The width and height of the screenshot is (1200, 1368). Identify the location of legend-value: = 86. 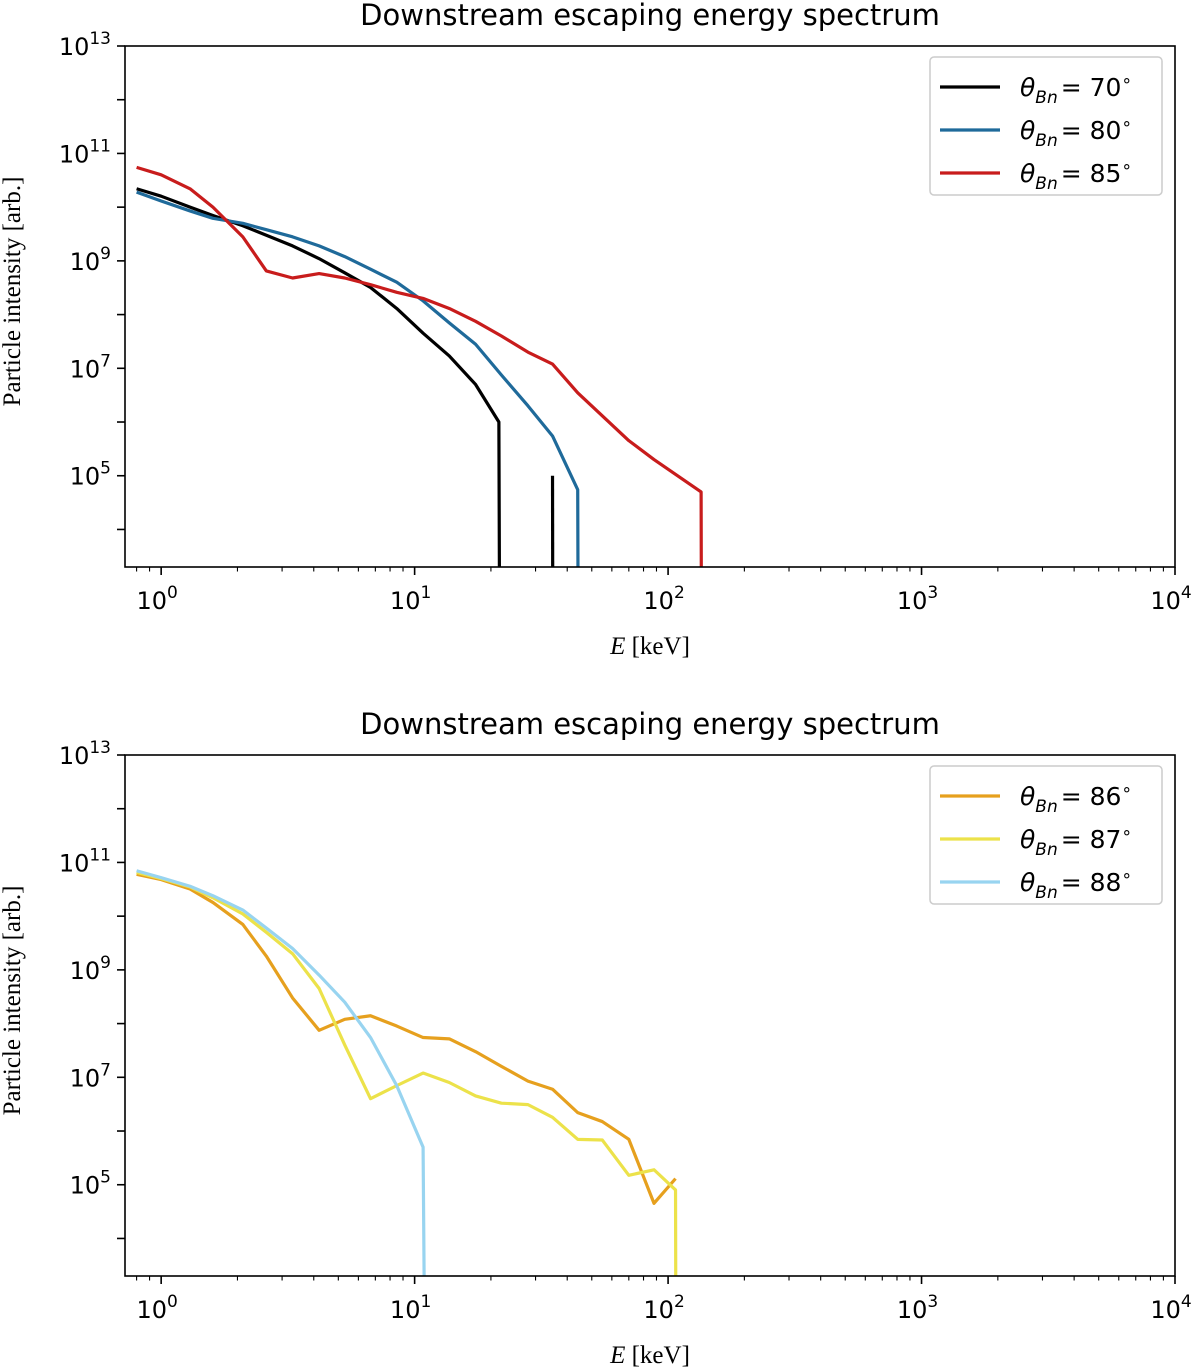
(1091, 796).